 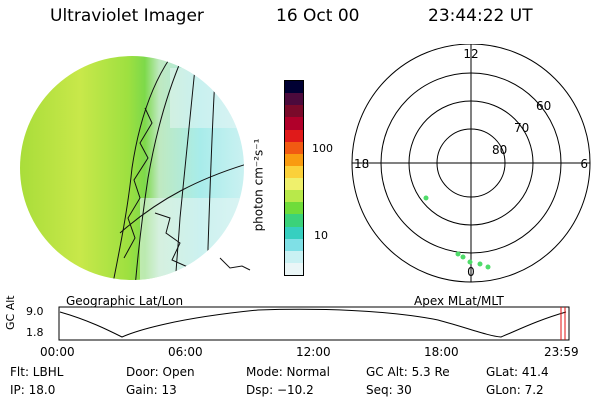 I want to click on colorbar-unit-label: photon cm⁻²s⁻¹, so click(x=258, y=185).